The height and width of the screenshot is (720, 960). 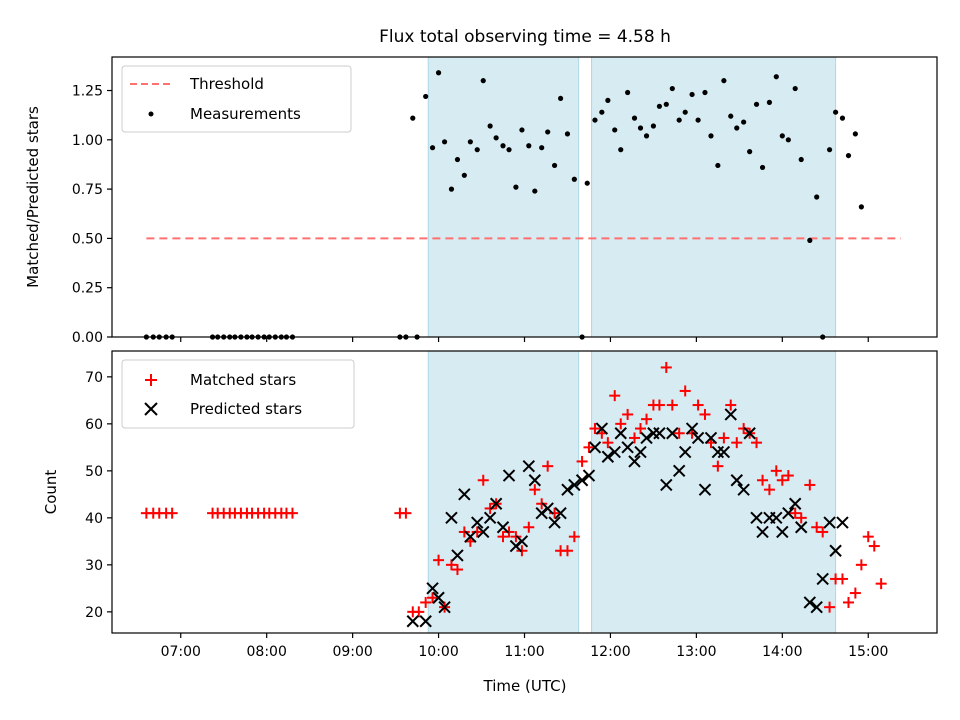 What do you see at coordinates (94, 519) in the screenshot?
I see `y-tick-label: 40` at bounding box center [94, 519].